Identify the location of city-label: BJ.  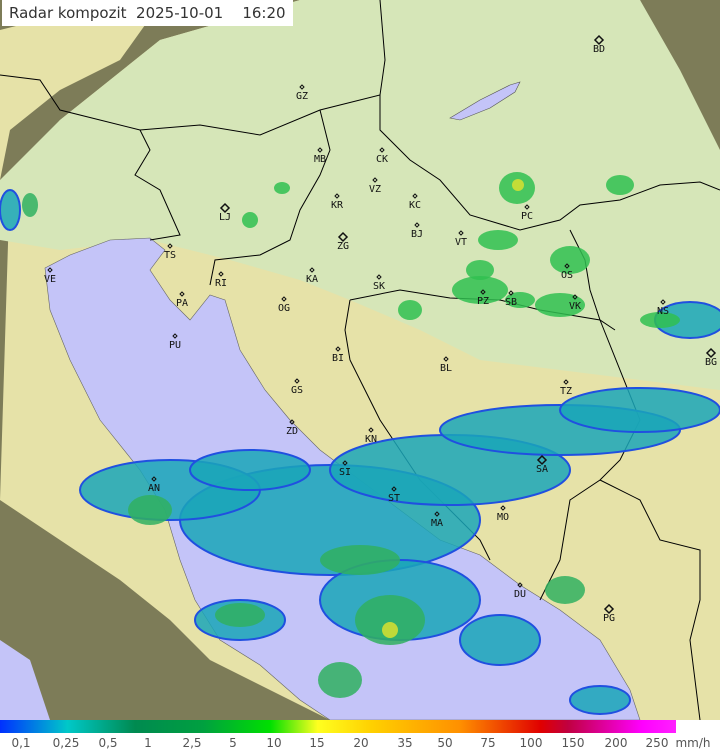
(417, 234).